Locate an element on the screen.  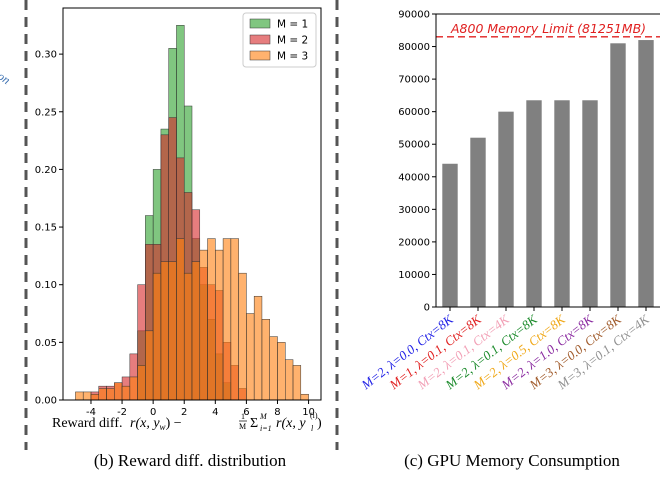
xlabel-frac-num: 1 is located at coordinates (243, 416).